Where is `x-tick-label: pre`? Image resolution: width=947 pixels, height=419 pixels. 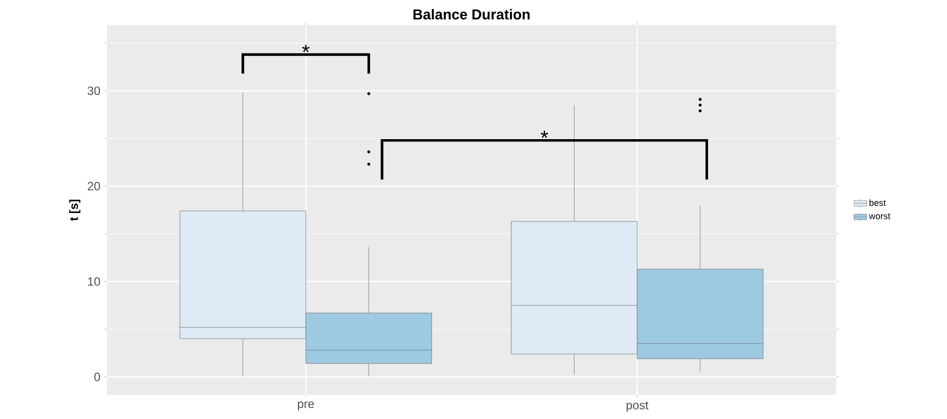
x-tick-label: pre is located at coordinates (306, 406).